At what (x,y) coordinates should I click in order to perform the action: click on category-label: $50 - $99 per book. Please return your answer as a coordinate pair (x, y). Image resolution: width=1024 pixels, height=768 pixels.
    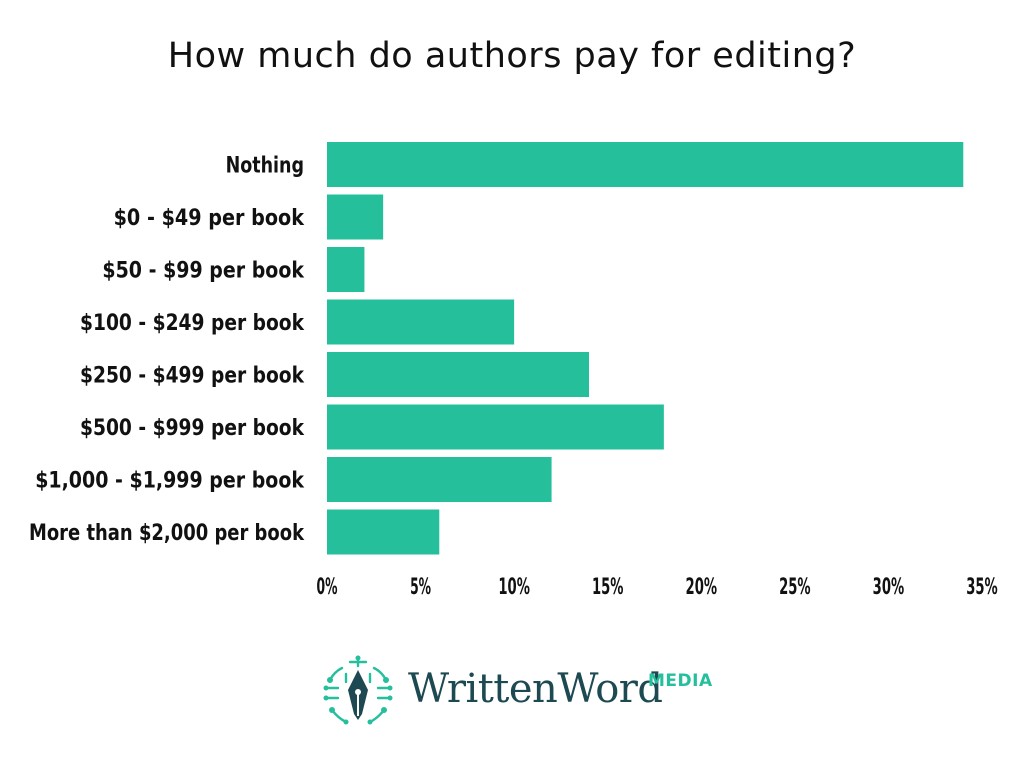
    Looking at the image, I should click on (203, 271).